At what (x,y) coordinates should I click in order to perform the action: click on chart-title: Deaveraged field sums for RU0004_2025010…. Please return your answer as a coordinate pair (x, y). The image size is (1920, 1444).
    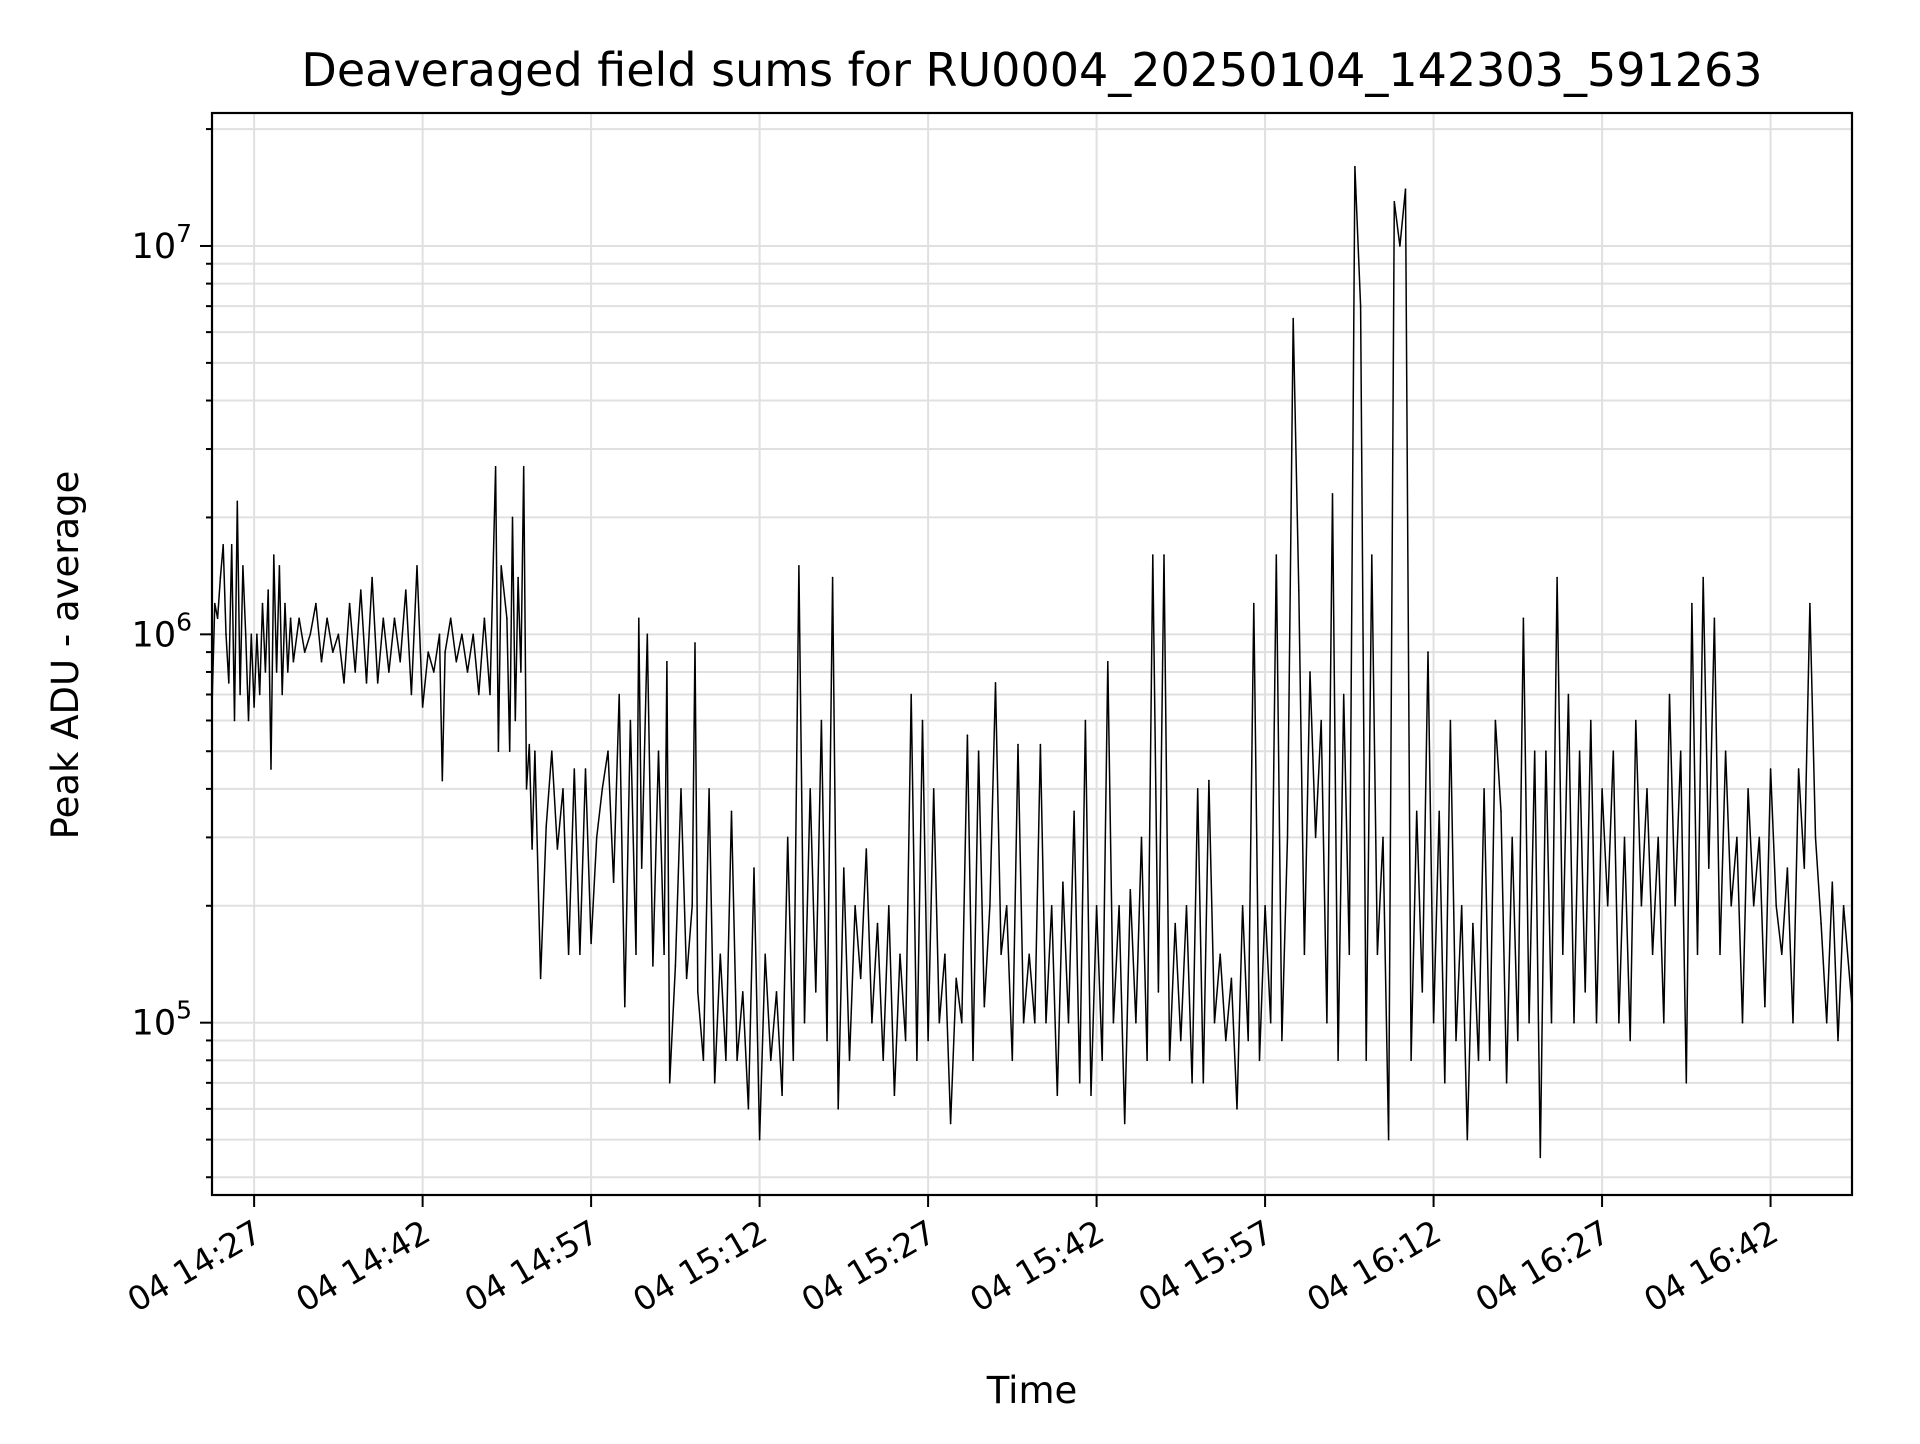
    Looking at the image, I should click on (1031, 70).